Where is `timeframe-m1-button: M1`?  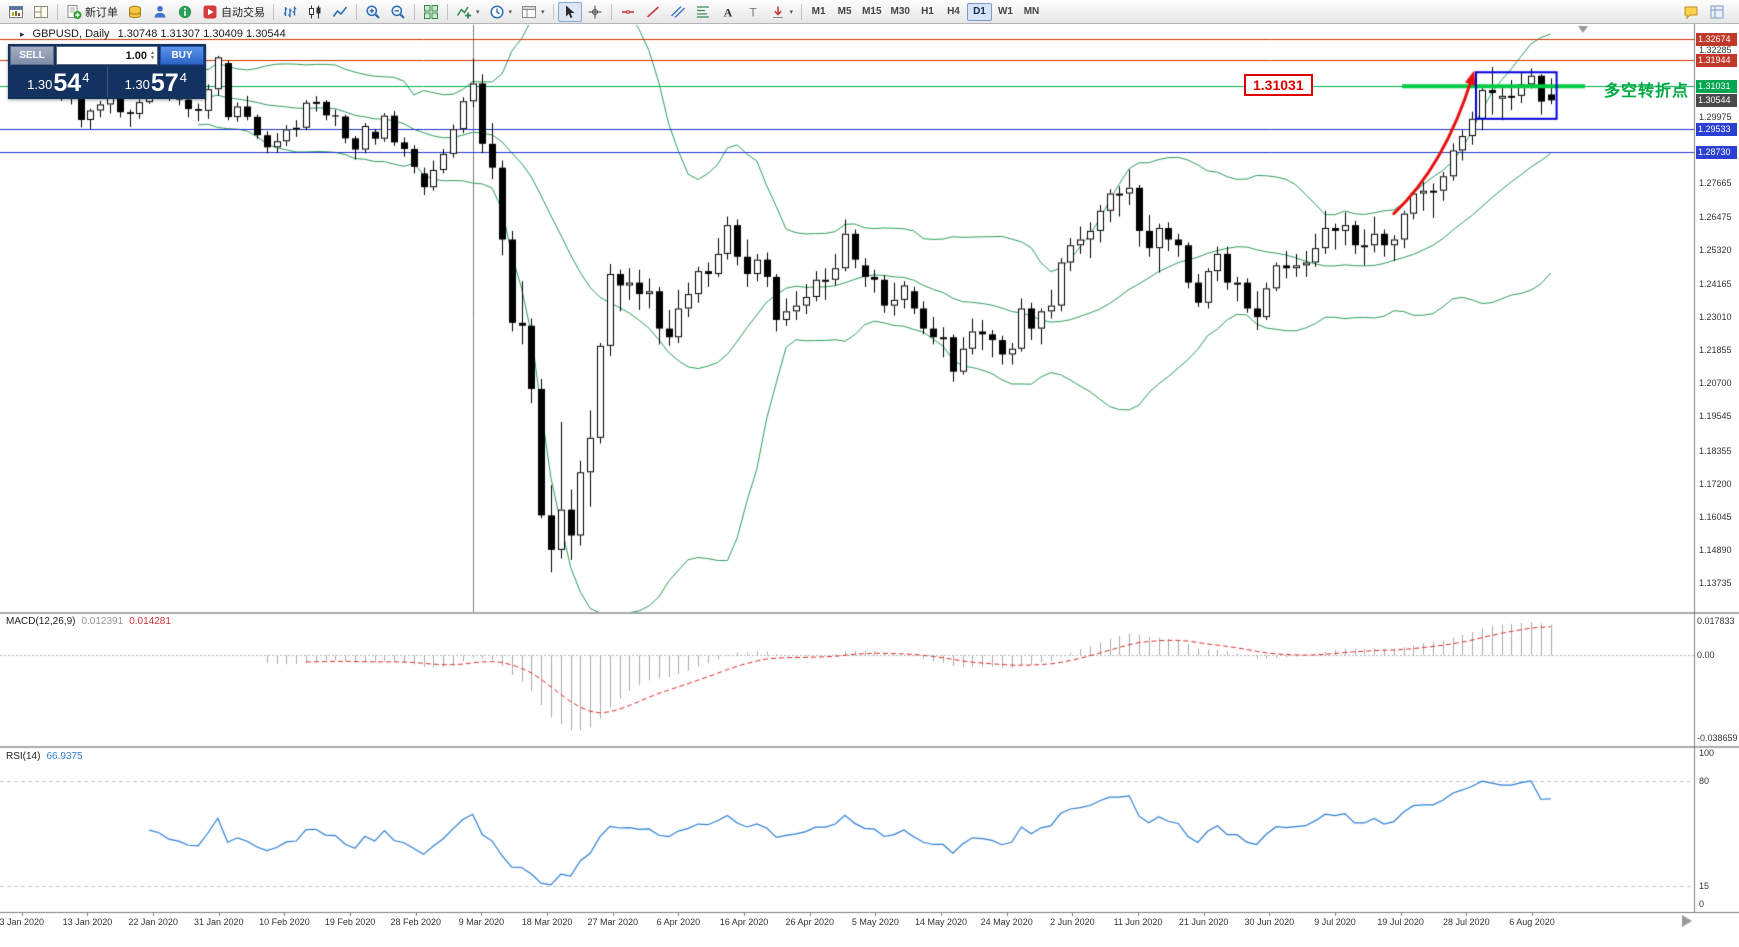 timeframe-m1-button: M1 is located at coordinates (818, 11).